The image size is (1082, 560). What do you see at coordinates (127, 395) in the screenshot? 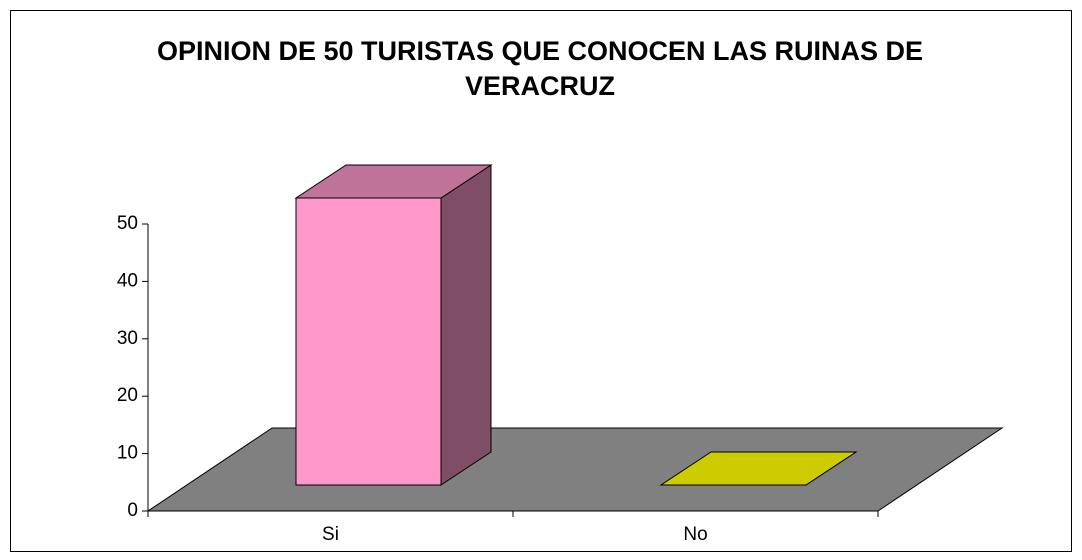
I see `y-tick-label: 20` at bounding box center [127, 395].